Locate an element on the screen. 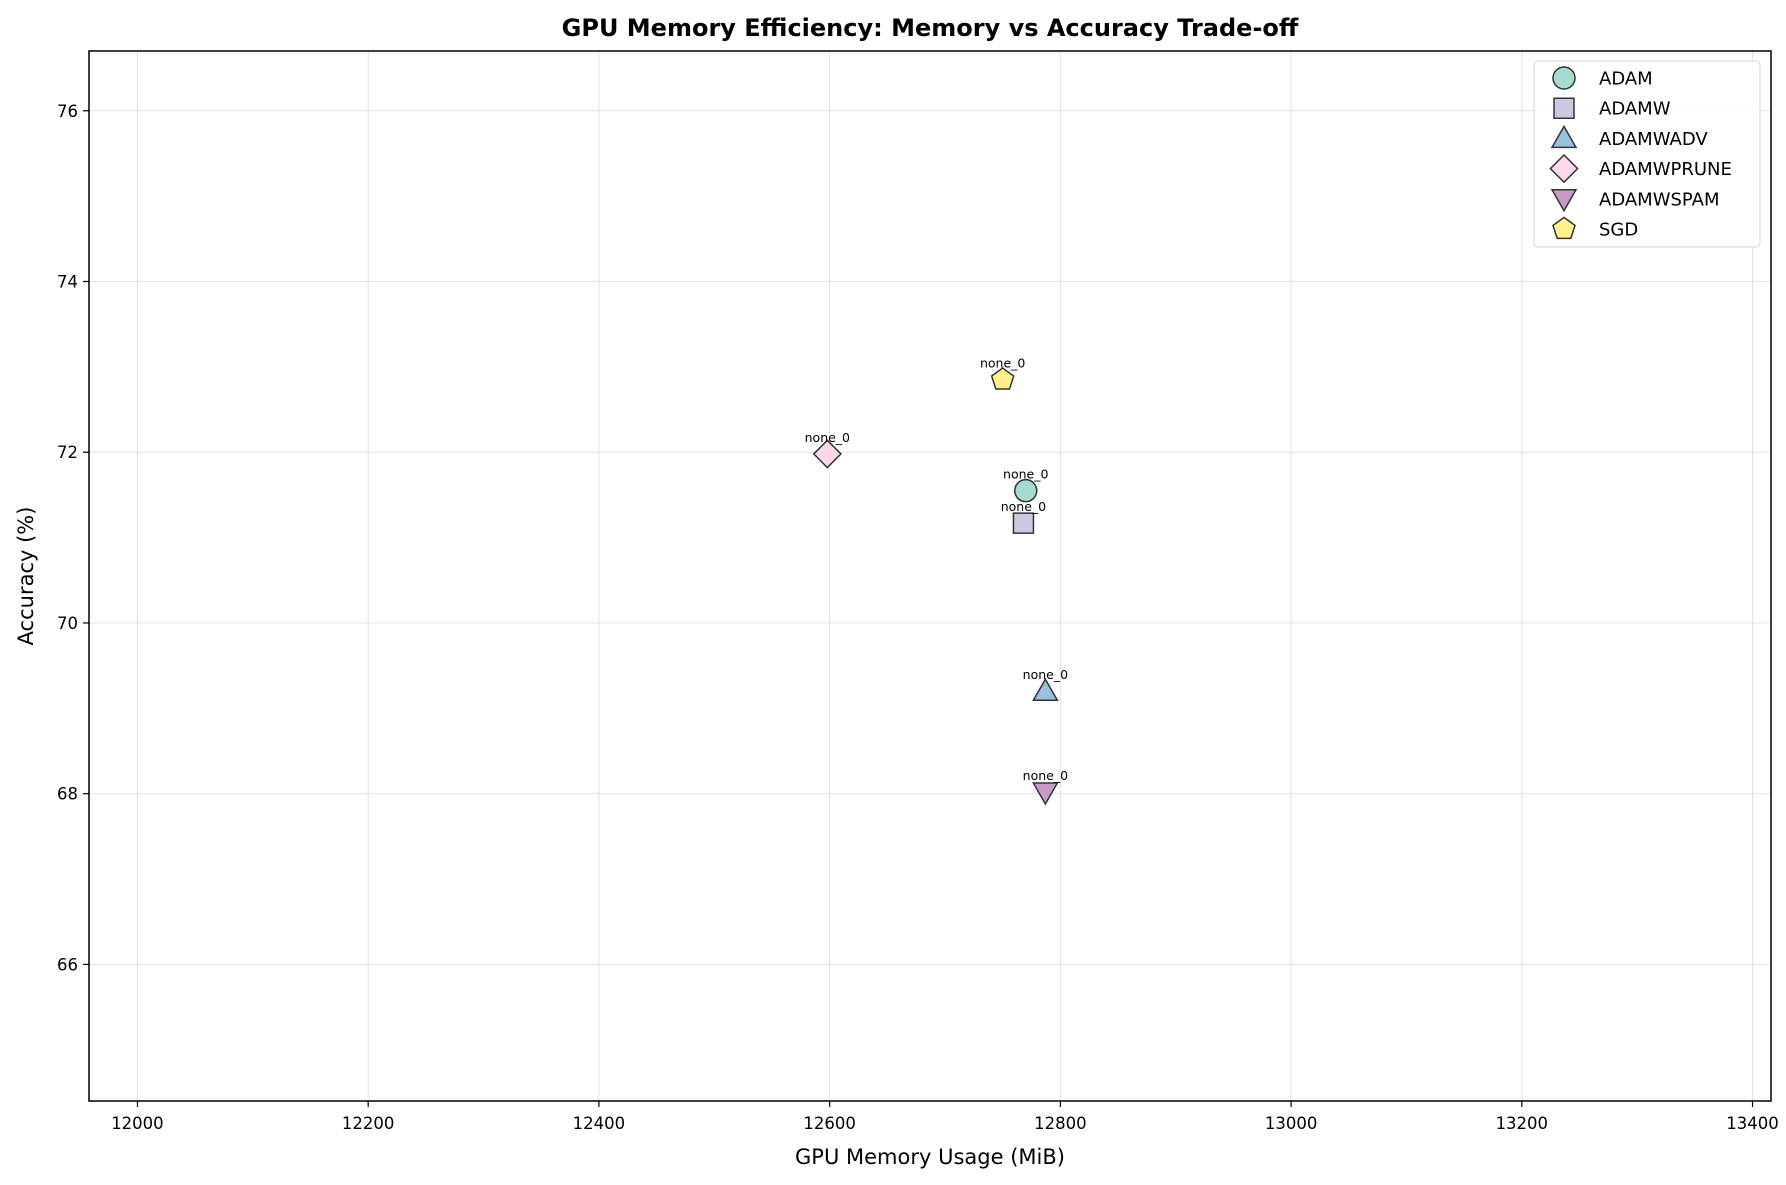 The width and height of the screenshot is (1786, 1185). data-points: none_0 none_0 none_0 none_0 none_0 none_0 is located at coordinates (936, 581).